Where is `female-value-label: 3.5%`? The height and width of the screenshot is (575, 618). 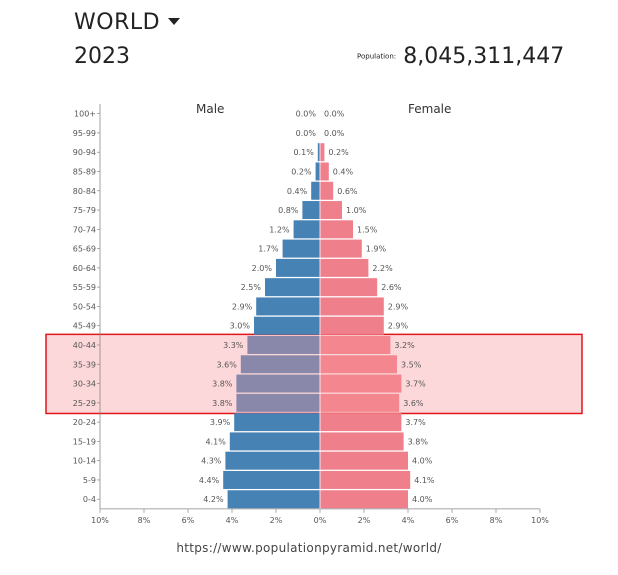
female-value-label: 3.5% is located at coordinates (411, 364).